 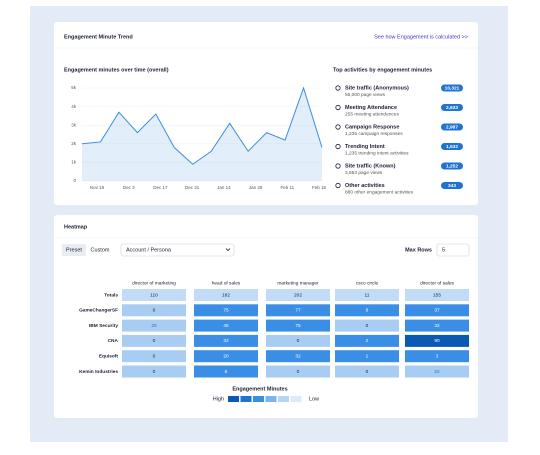 I want to click on activity-value: 1,252, so click(x=452, y=166).